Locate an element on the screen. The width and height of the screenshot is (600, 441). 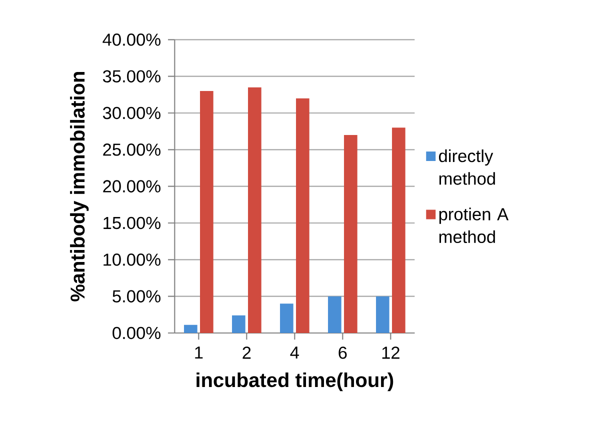
x-tick-label: 1 is located at coordinates (199, 352).